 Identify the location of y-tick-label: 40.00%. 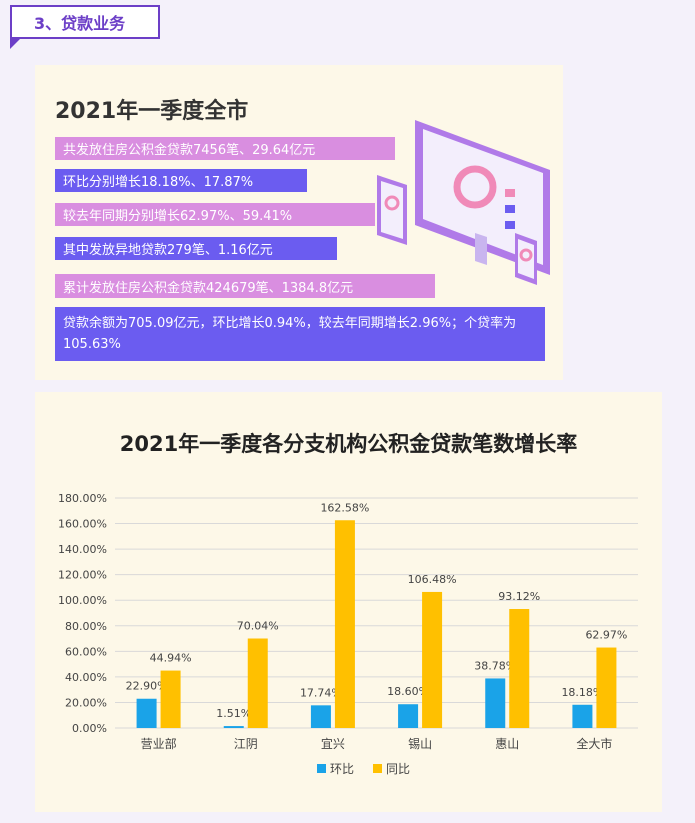
(86, 677).